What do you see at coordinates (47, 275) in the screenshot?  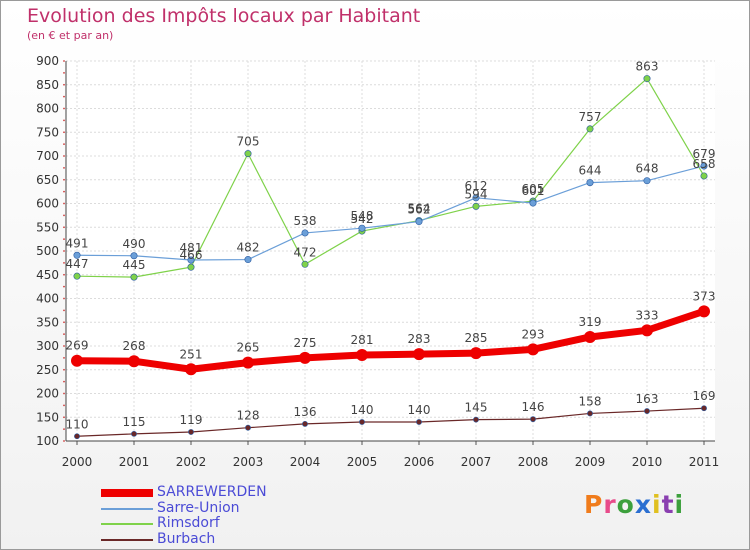 I see `y-tick-label: 450` at bounding box center [47, 275].